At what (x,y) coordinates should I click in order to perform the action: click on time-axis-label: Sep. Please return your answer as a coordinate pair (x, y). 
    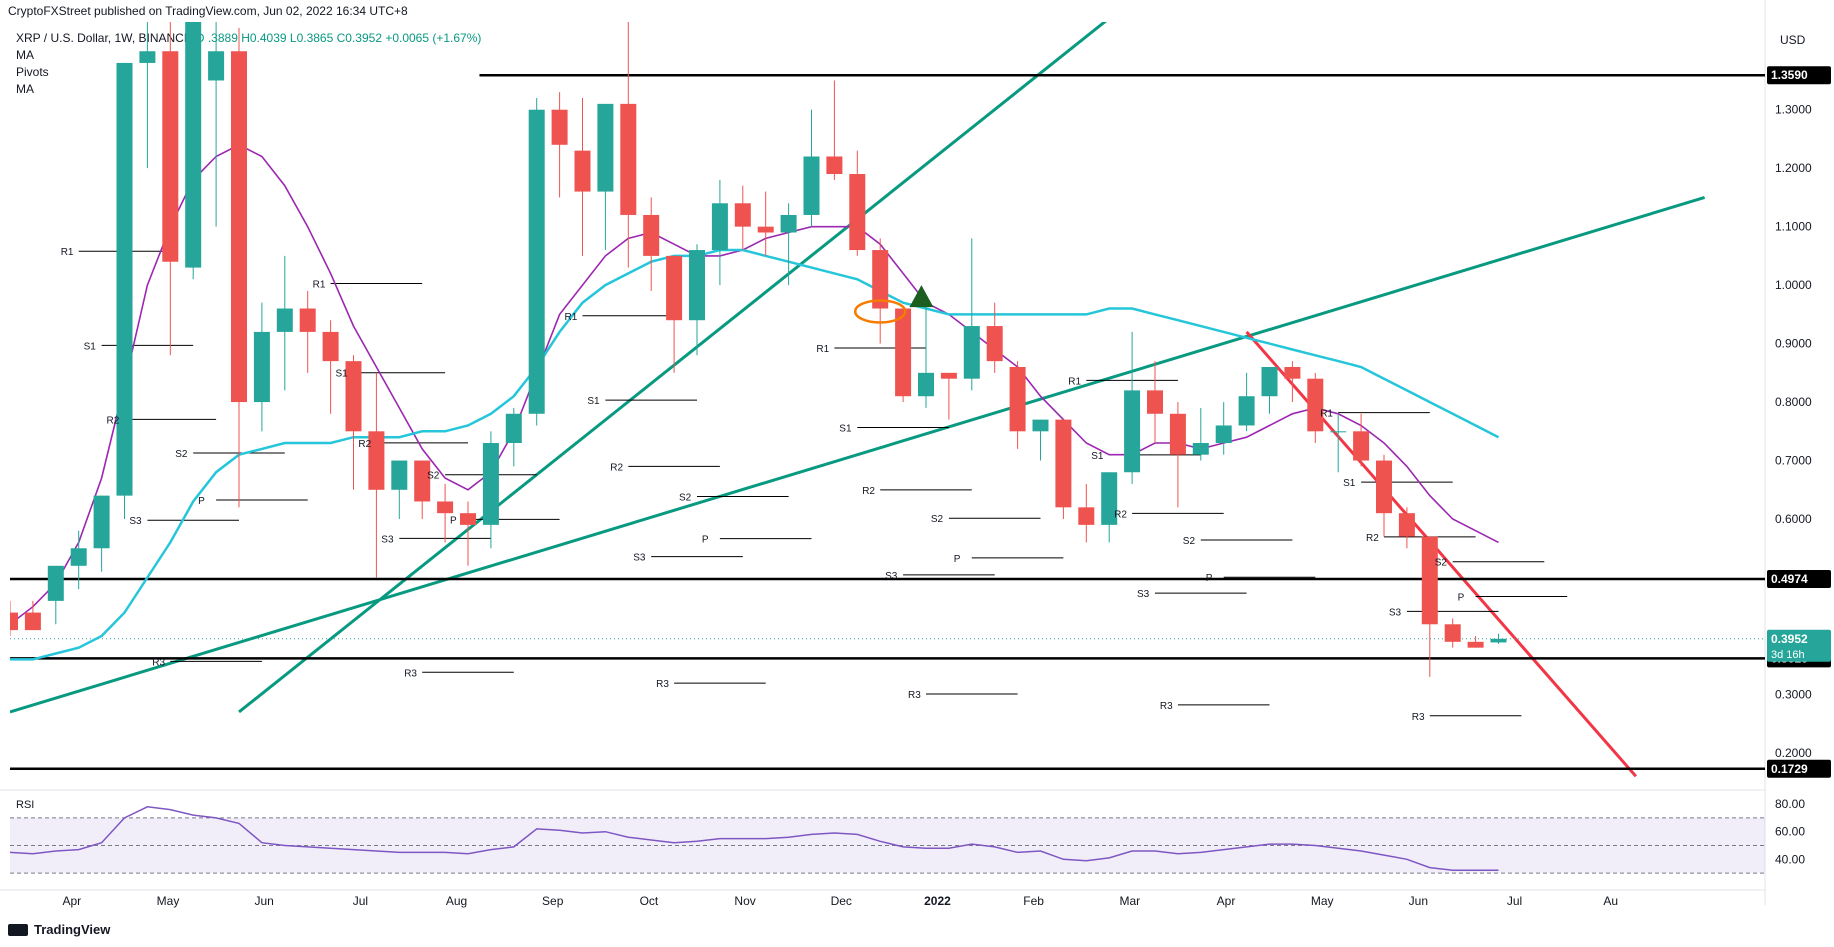
    Looking at the image, I should click on (553, 901).